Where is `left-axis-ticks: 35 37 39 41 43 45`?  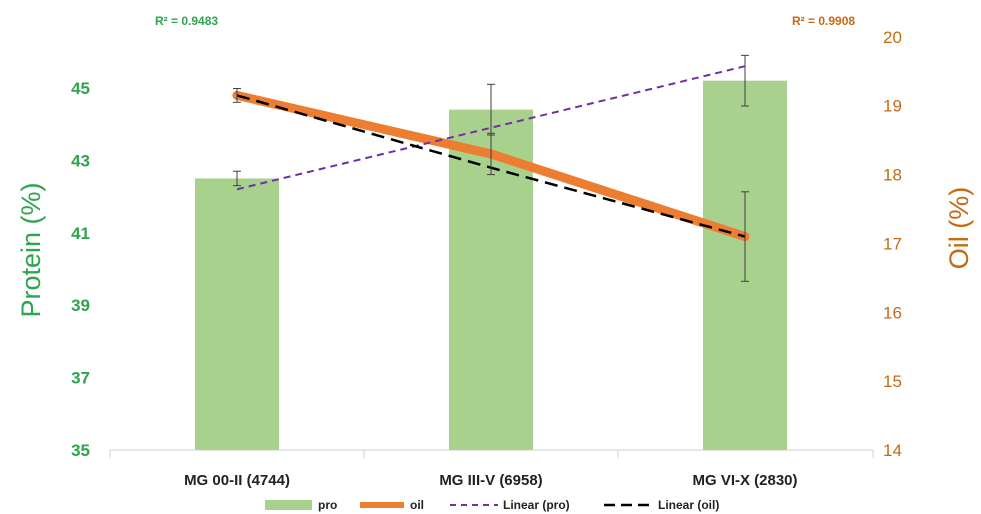
left-axis-ticks: 35 37 39 41 43 45 is located at coordinates (80, 269).